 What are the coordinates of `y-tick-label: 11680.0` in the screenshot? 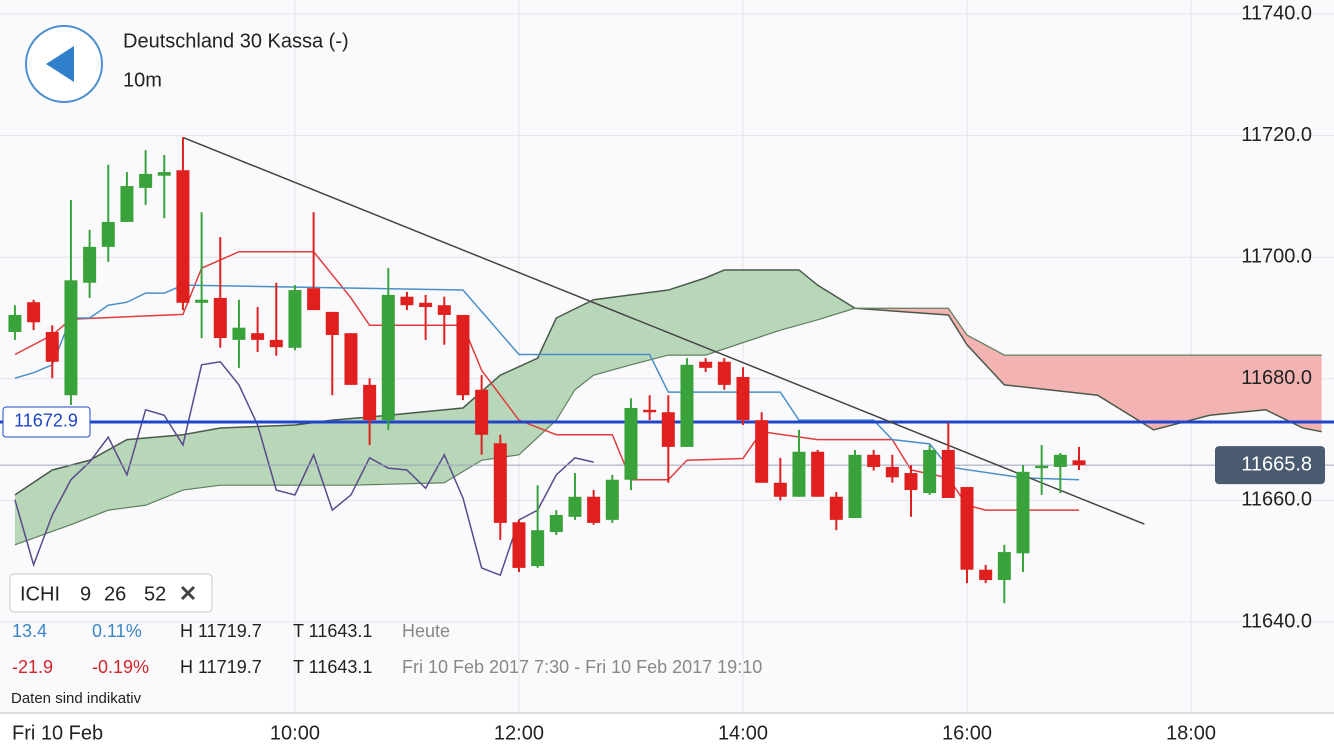 It's located at (1276, 378).